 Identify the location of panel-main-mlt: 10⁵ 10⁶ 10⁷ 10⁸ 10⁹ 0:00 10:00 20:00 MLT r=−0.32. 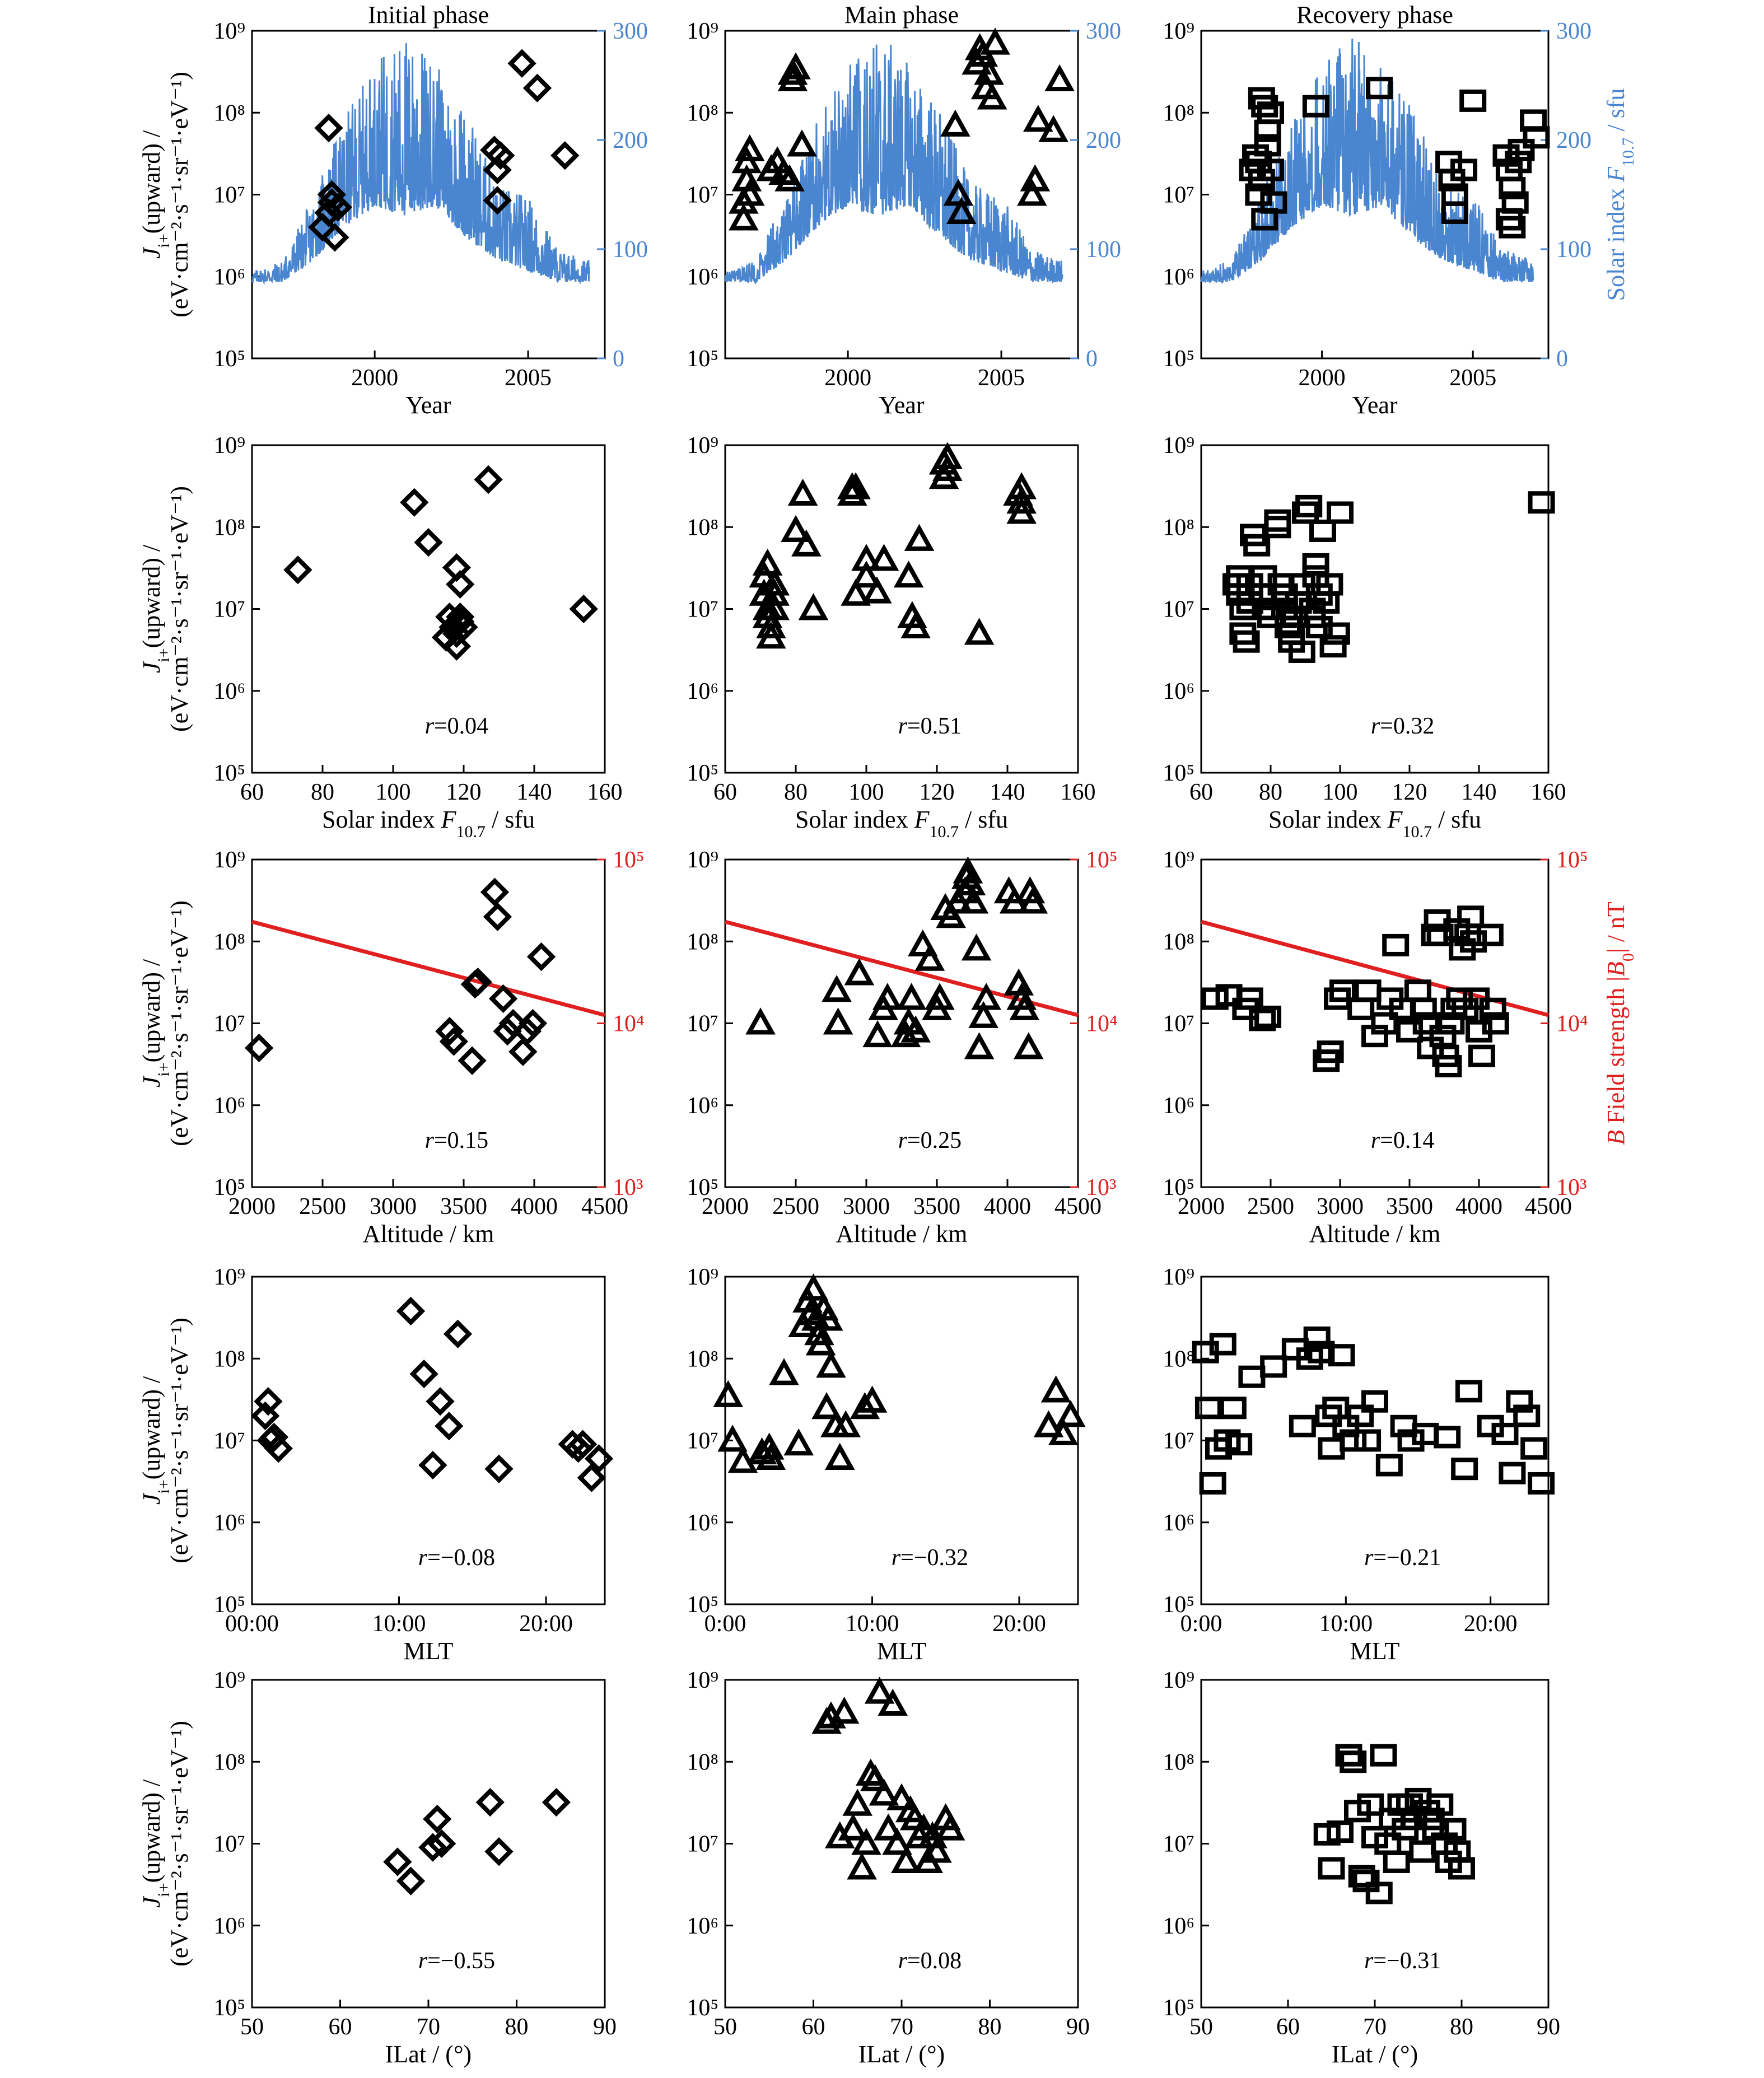
(887, 1464).